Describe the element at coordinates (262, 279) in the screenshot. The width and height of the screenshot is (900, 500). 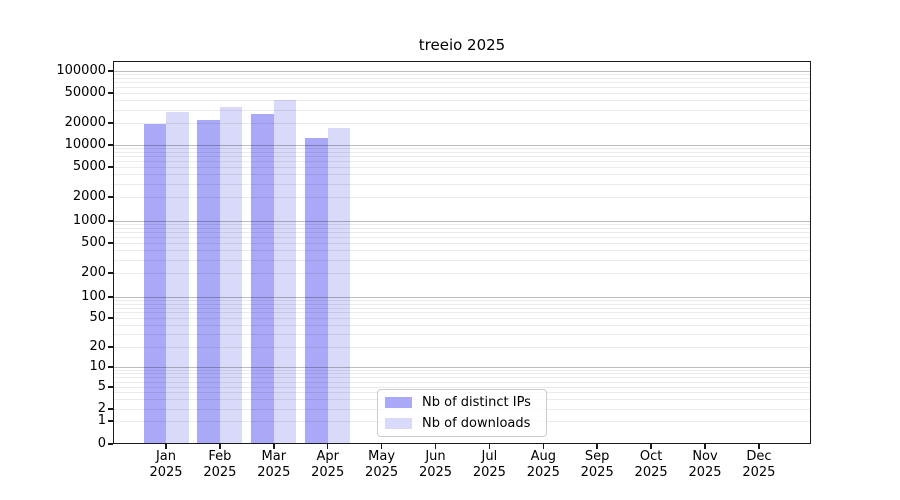
I see `bar-distinct-ips-mar` at that location.